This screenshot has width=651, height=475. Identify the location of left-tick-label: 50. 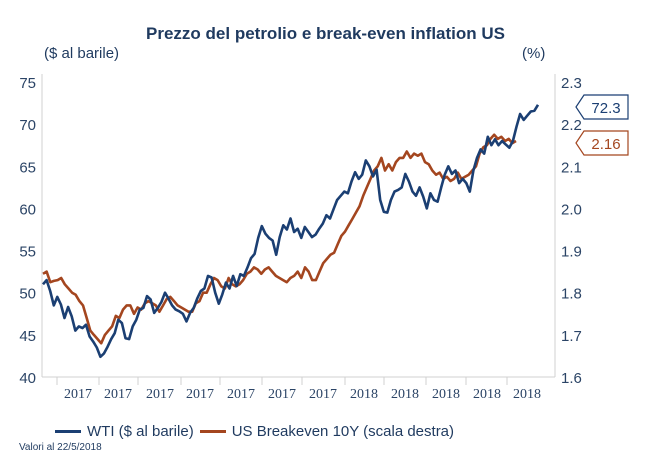
(27, 294).